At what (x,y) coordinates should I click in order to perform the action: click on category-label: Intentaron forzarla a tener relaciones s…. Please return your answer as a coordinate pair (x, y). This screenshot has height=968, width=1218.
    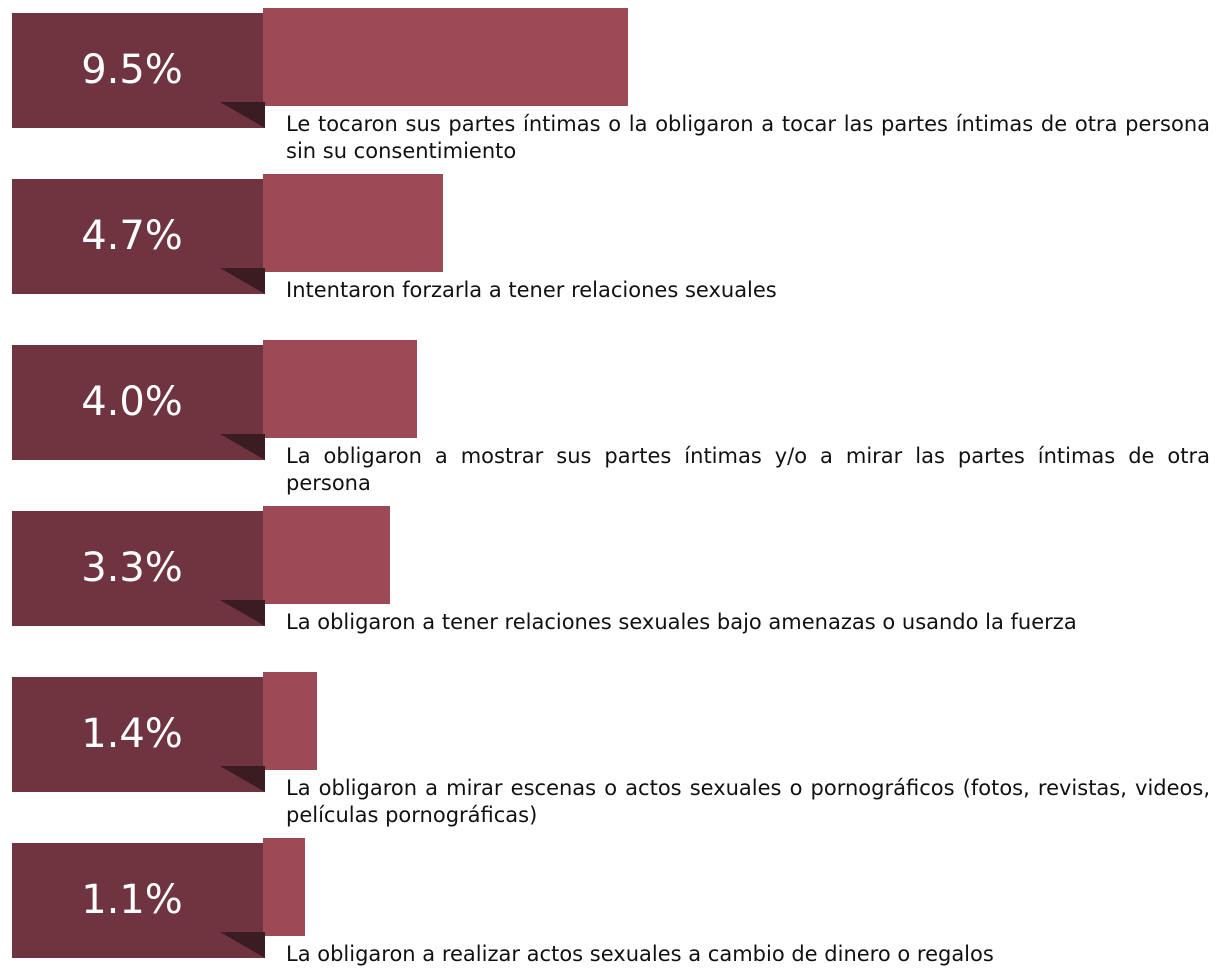
    Looking at the image, I should click on (531, 290).